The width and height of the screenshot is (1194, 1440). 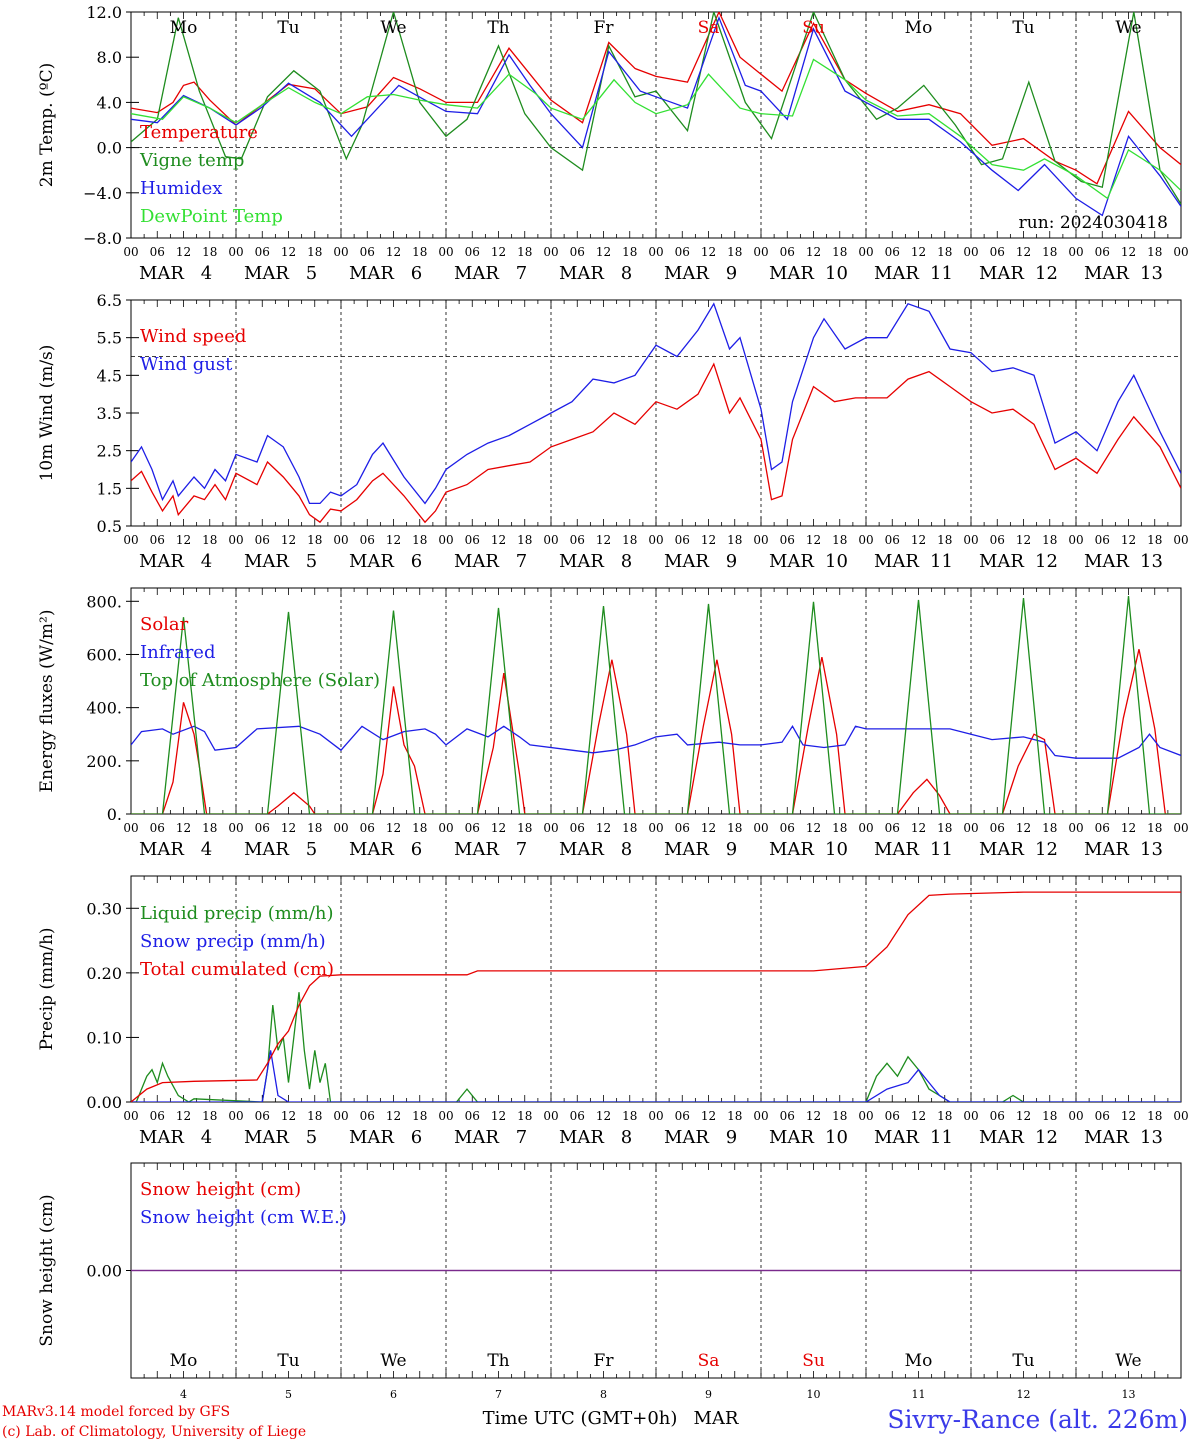 What do you see at coordinates (102, 193) in the screenshot?
I see `y-tick-label: −4.0` at bounding box center [102, 193].